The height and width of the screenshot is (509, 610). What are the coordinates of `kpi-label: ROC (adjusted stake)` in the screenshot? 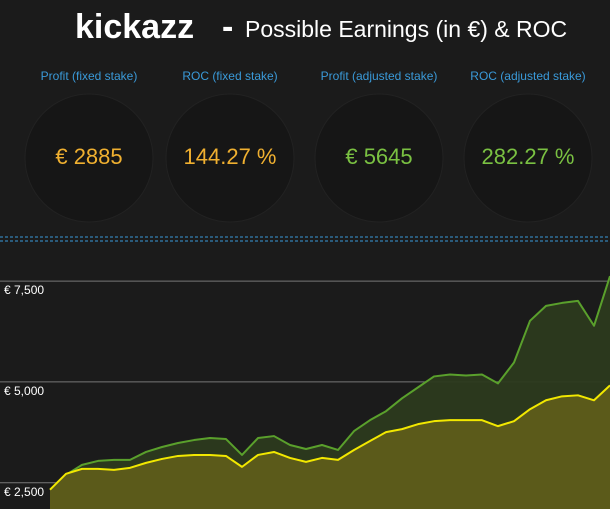 It's located at (527, 76).